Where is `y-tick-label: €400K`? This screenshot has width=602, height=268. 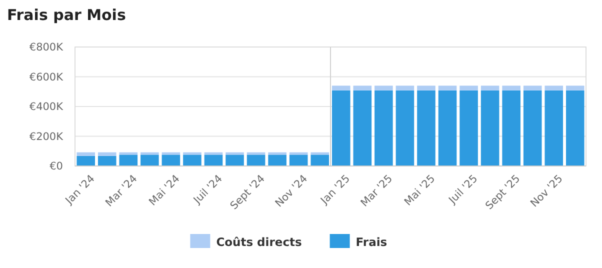
y-tick-label: €400K is located at coordinates (46, 107).